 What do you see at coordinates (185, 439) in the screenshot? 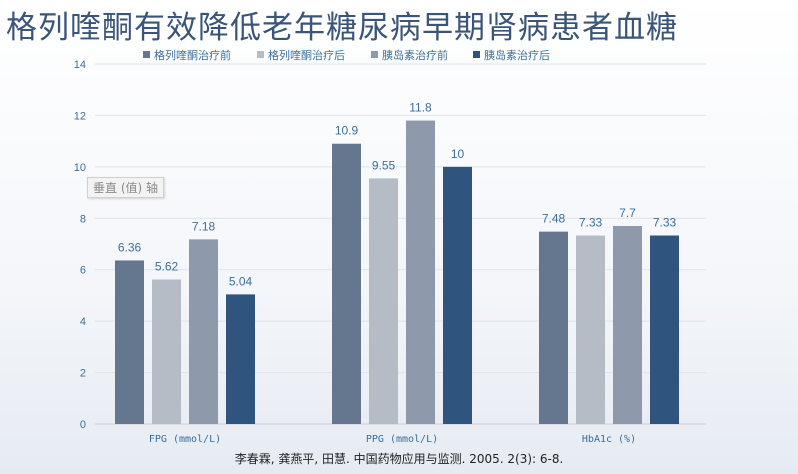
I see `x-tick-label: FPG (mmol/L)` at bounding box center [185, 439].